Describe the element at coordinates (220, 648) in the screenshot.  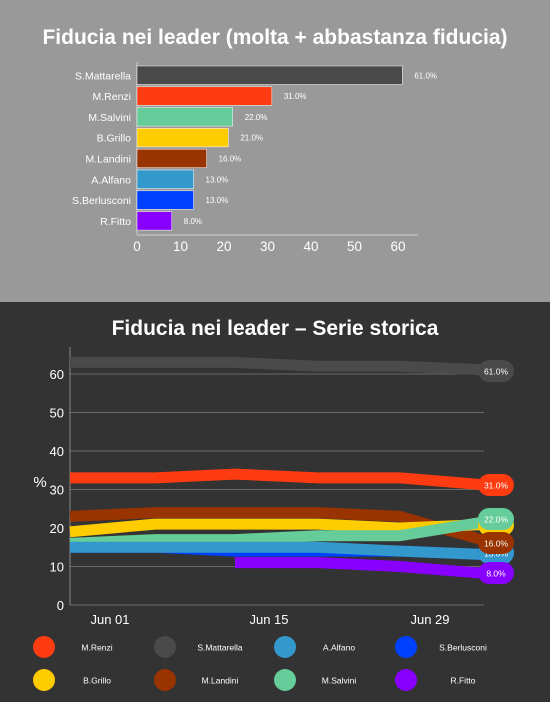
I see `legend-label: S.Mattarella` at that location.